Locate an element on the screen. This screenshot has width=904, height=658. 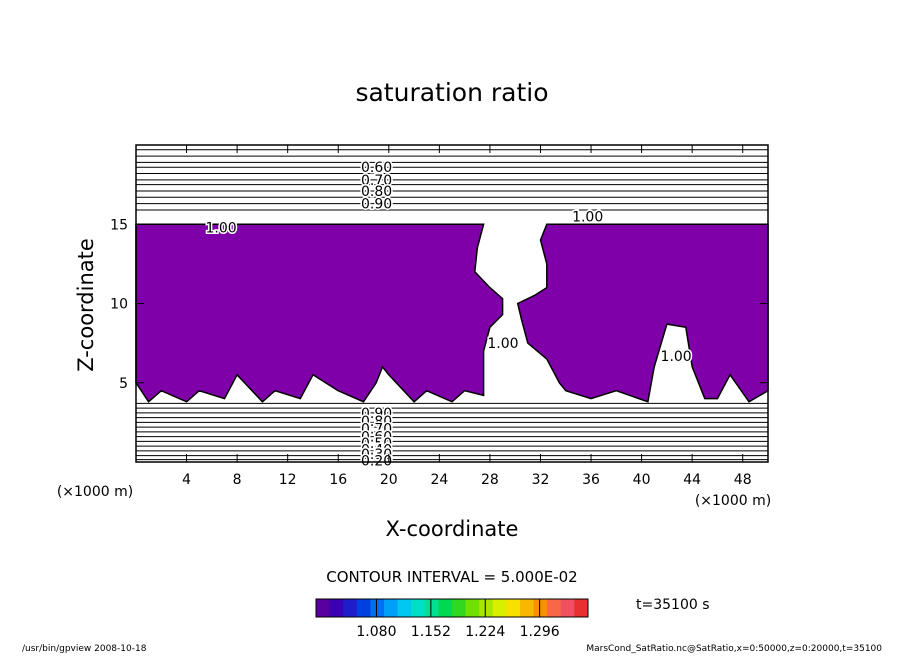
x-tick-label: 44 is located at coordinates (692, 480).